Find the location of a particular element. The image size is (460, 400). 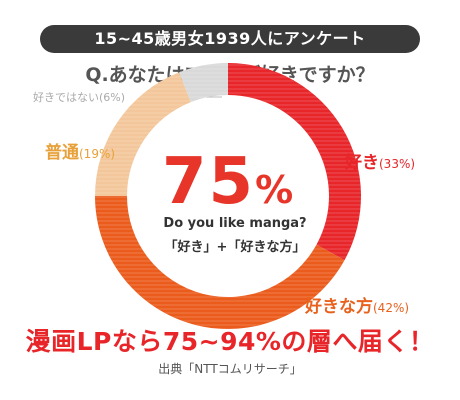

label-dislike: 好きではない(6%) is located at coordinates (79, 97).